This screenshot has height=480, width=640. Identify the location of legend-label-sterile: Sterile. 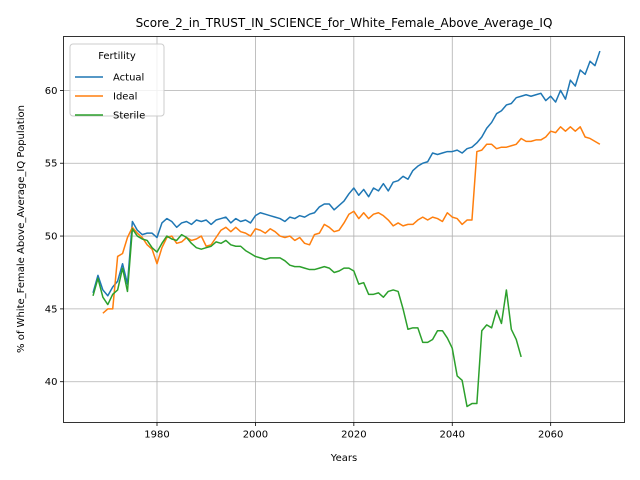
(129, 116).